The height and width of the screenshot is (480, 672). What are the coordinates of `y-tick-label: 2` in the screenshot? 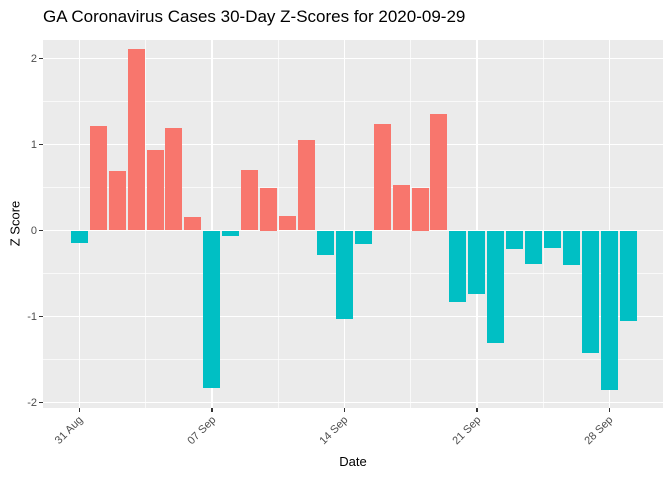 It's located at (33, 58).